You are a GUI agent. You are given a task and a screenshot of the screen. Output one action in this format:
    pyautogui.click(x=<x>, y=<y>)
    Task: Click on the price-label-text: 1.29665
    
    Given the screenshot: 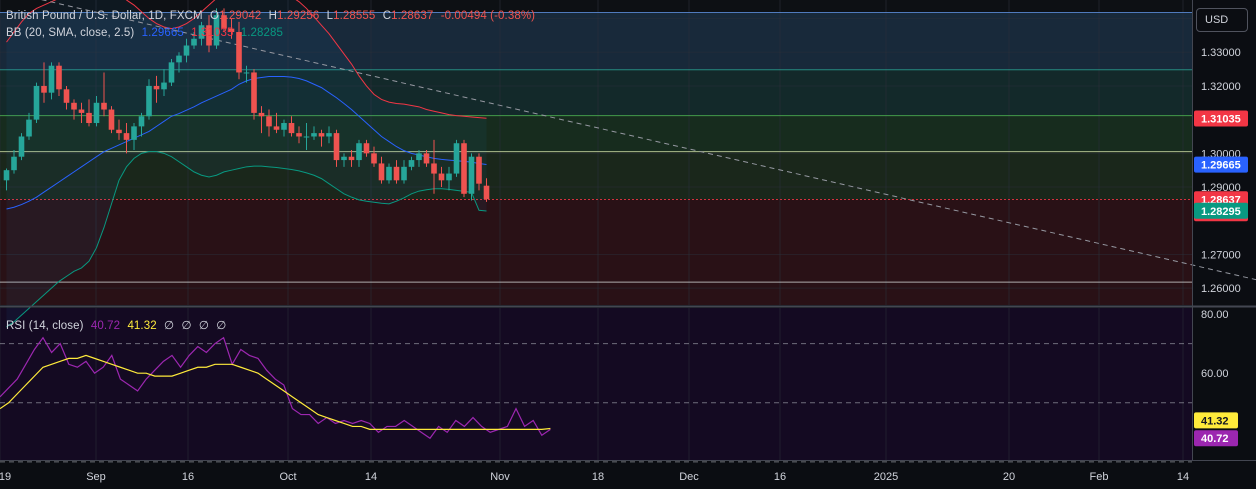 What is the action you would take?
    pyautogui.click(x=1221, y=166)
    